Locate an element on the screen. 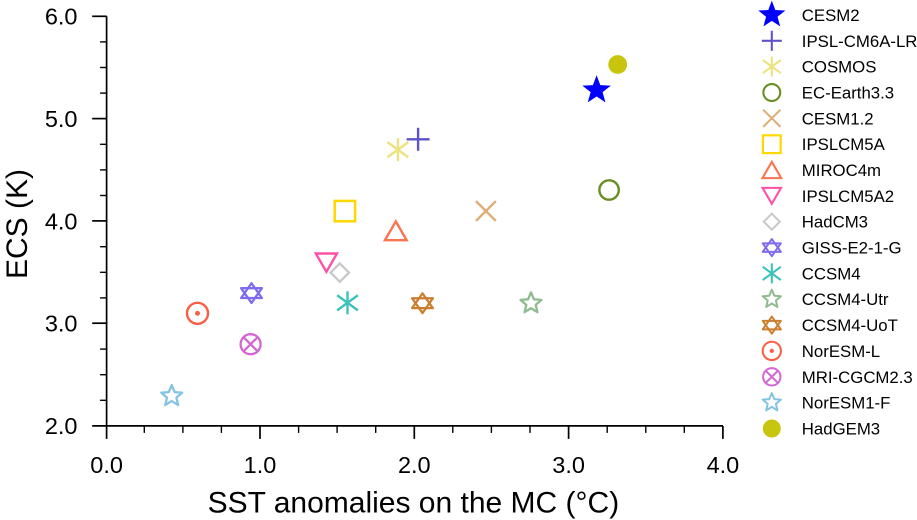 This screenshot has width=917, height=520. svg-text: 0.0 is located at coordinates (106, 465).